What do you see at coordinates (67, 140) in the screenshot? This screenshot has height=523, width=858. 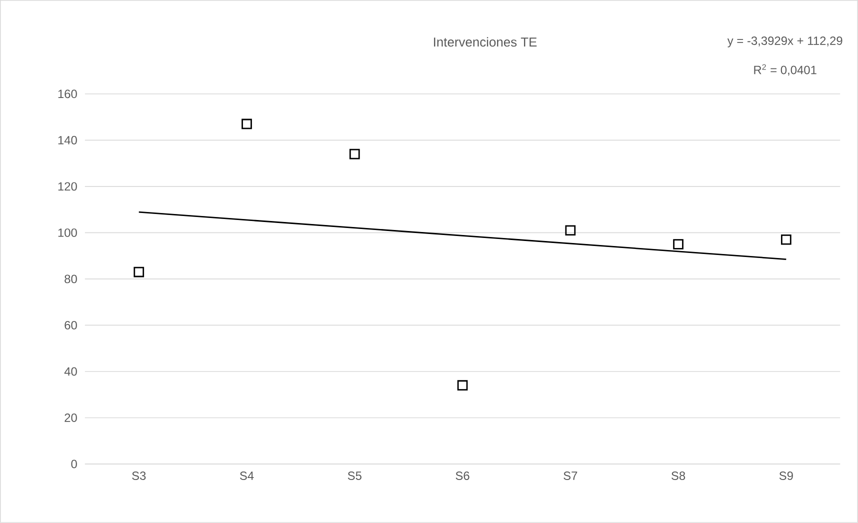 I see `y-tick-label: 140` at bounding box center [67, 140].